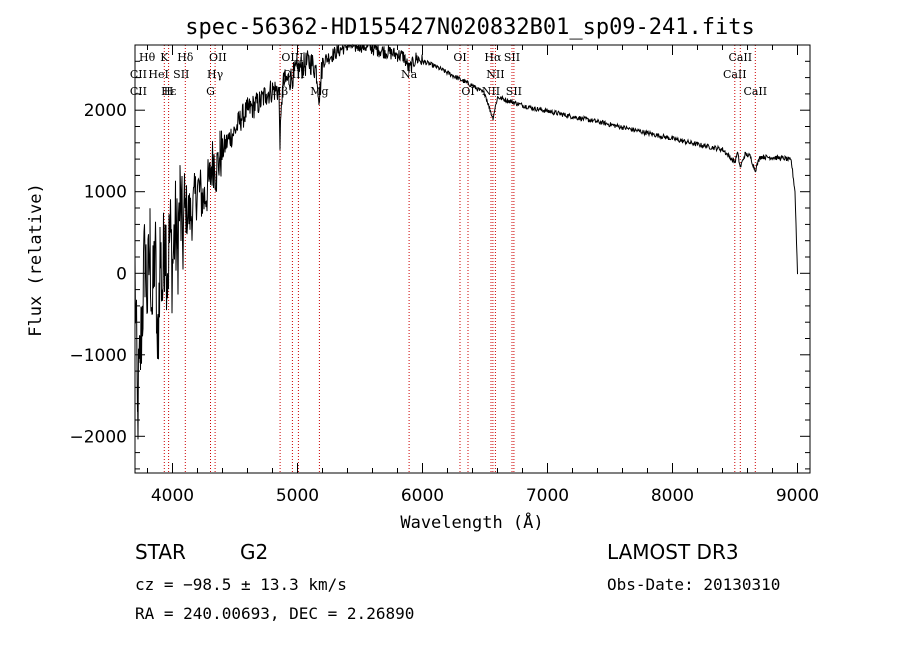 This screenshot has height=649, width=900. Describe the element at coordinates (422, 496) in the screenshot. I see `x-tick-label: 6000` at that location.